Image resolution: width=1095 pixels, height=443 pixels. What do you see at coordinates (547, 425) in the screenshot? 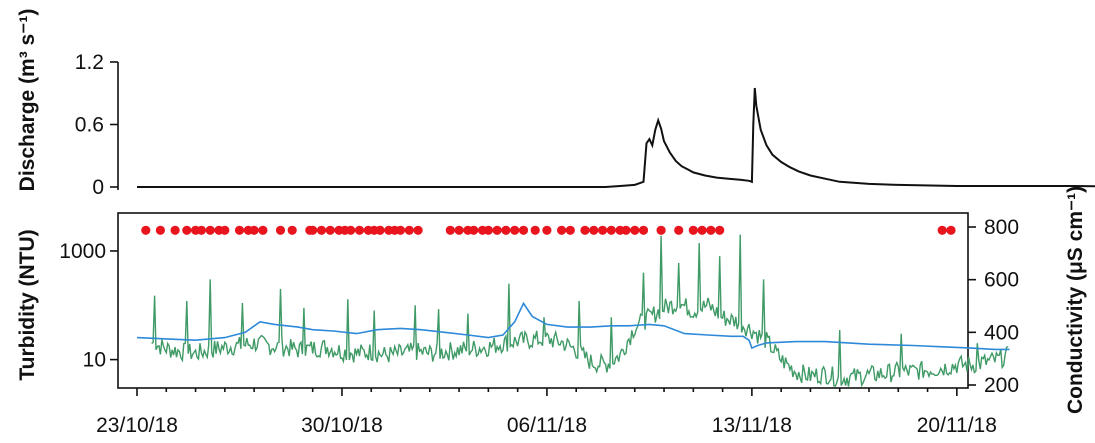
I see `date-x-tick-label: 06/11/18` at bounding box center [547, 425].